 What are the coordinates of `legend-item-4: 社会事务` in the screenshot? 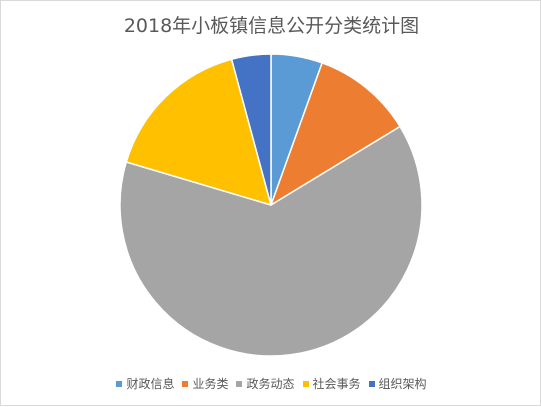 It's located at (331, 383).